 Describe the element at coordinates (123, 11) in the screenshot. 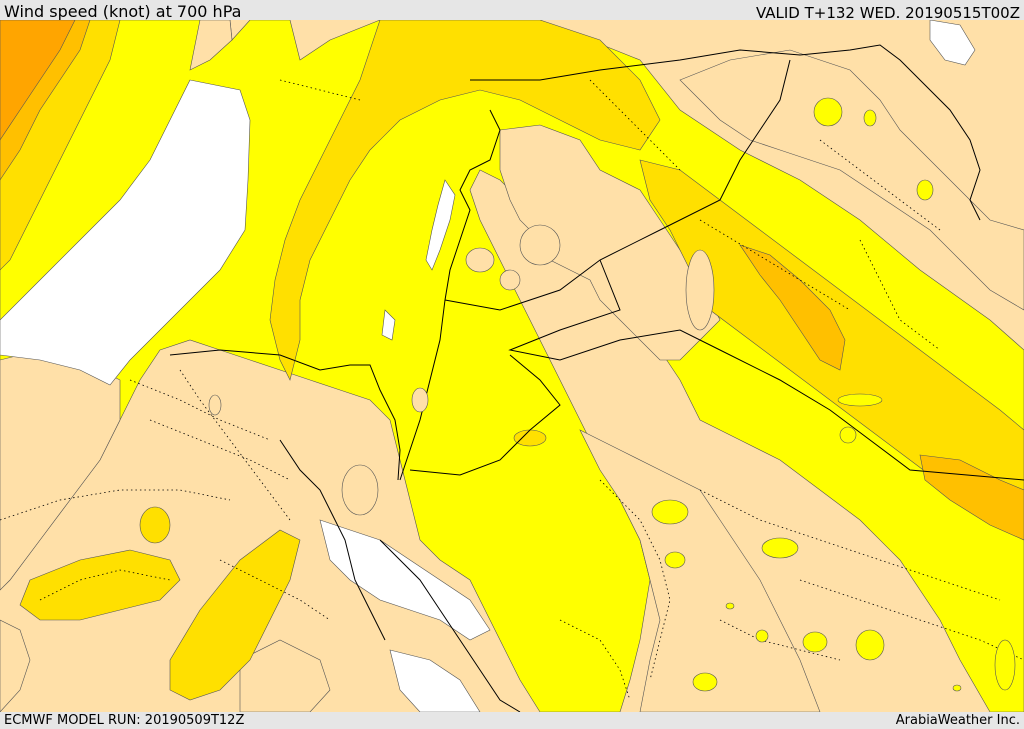

I see `chart-title: Wind speed (knot) at 700 hPa` at that location.